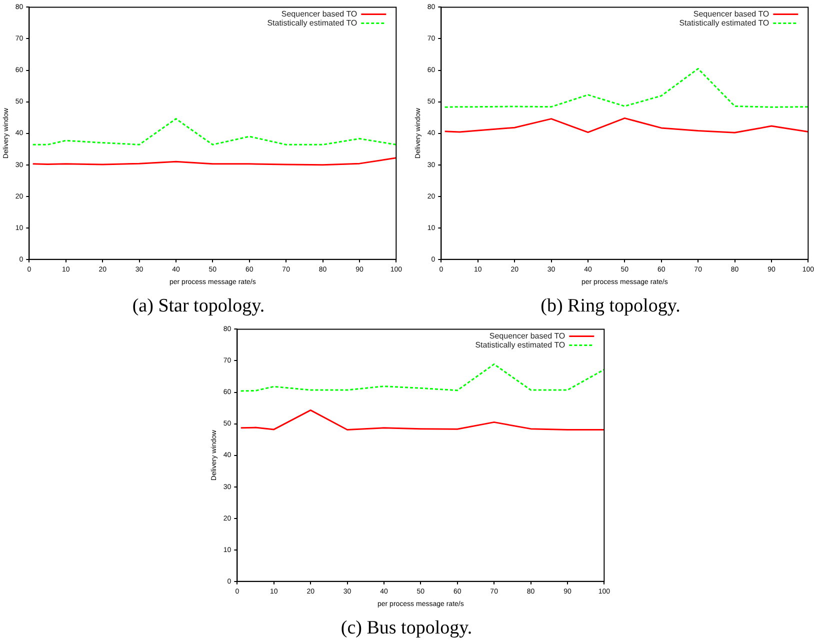  I want to click on text: (b) Ring topology., so click(610, 306).